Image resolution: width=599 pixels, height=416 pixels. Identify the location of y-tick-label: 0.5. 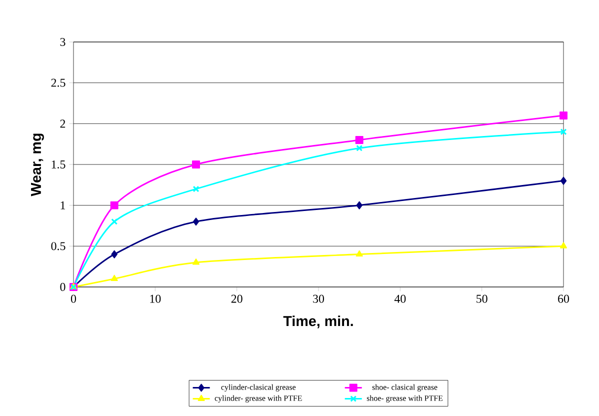
(58, 246).